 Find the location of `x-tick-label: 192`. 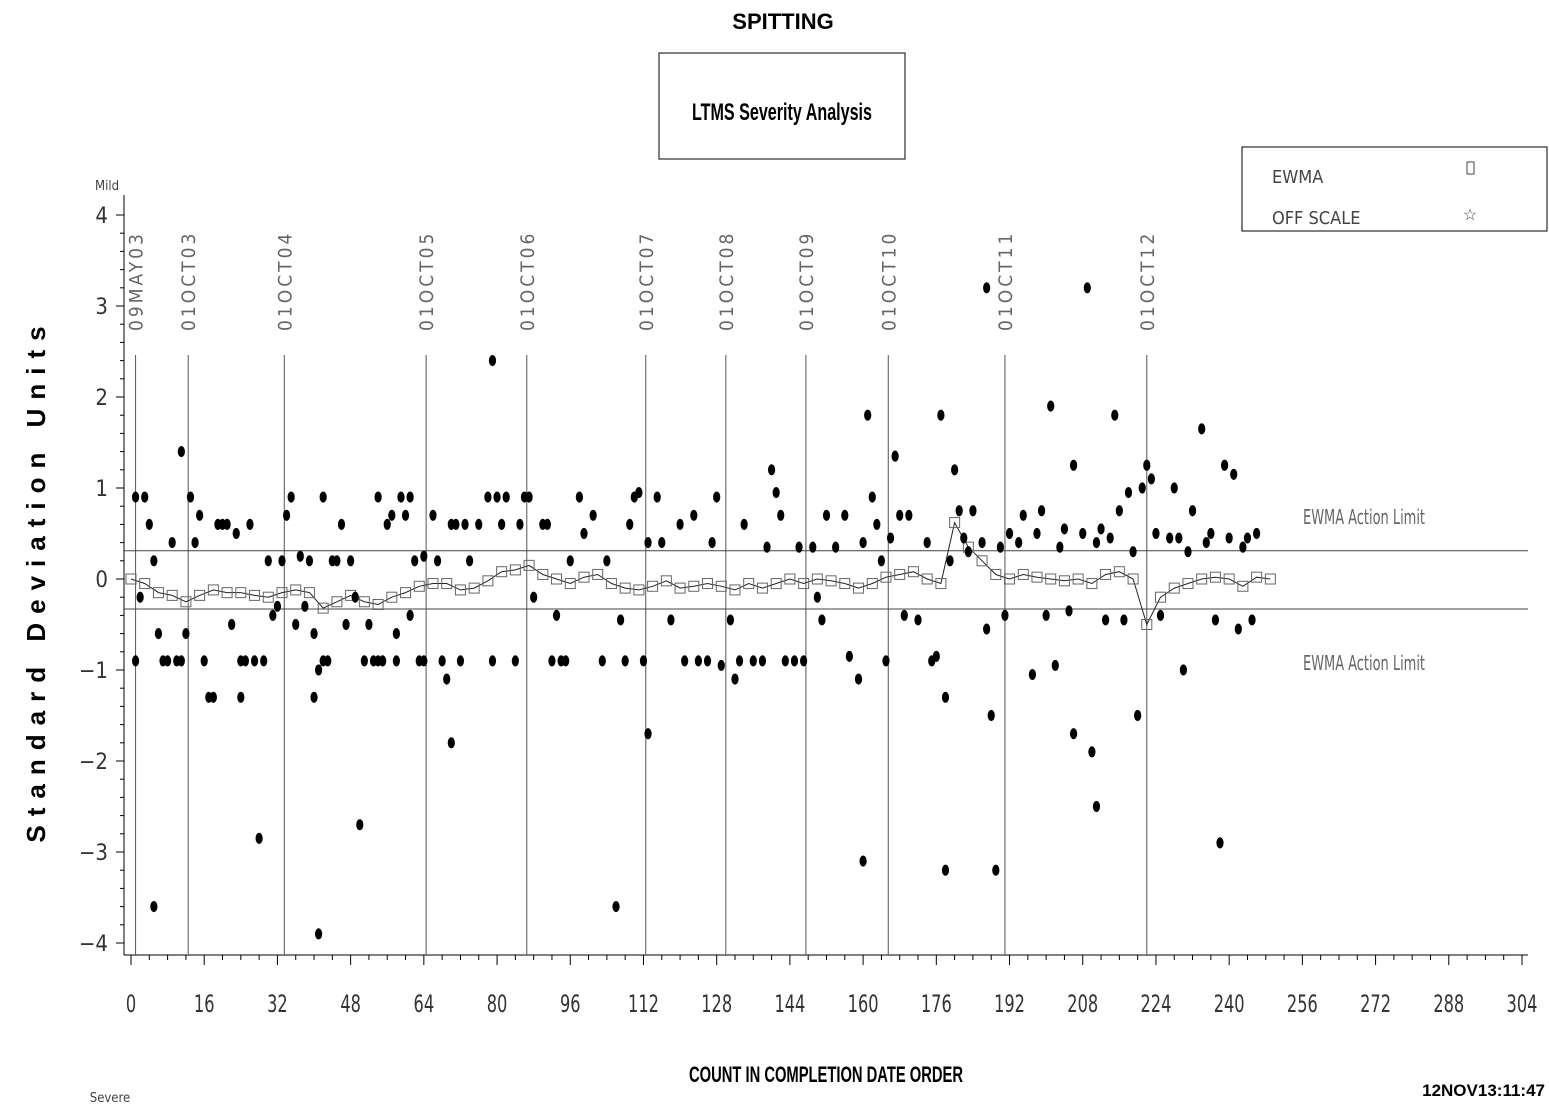

x-tick-label: 192 is located at coordinates (1009, 1005).